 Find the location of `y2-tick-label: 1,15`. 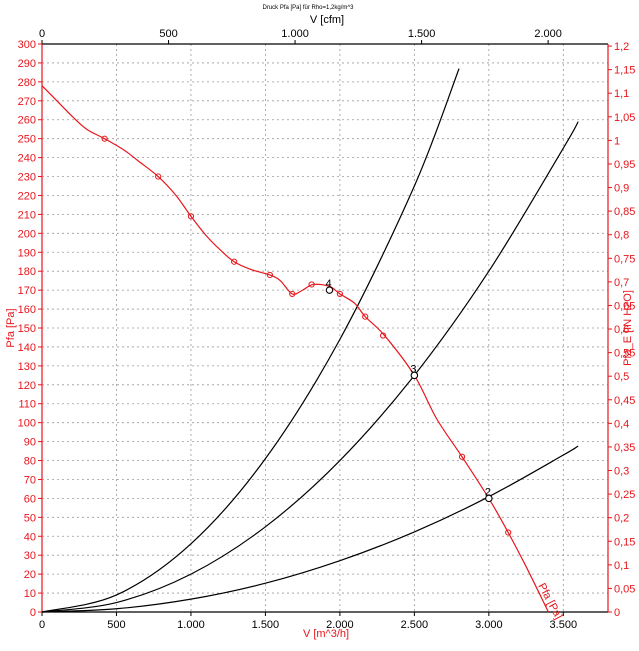

y2-tick-label: 1,15 is located at coordinates (624, 71).